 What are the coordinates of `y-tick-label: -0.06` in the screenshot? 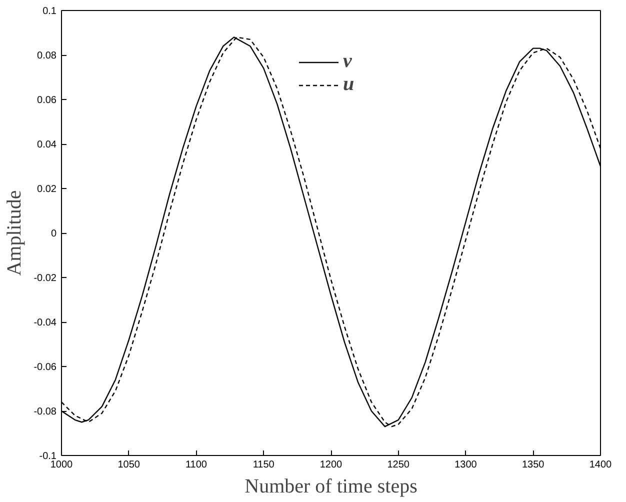 It's located at (45, 367).